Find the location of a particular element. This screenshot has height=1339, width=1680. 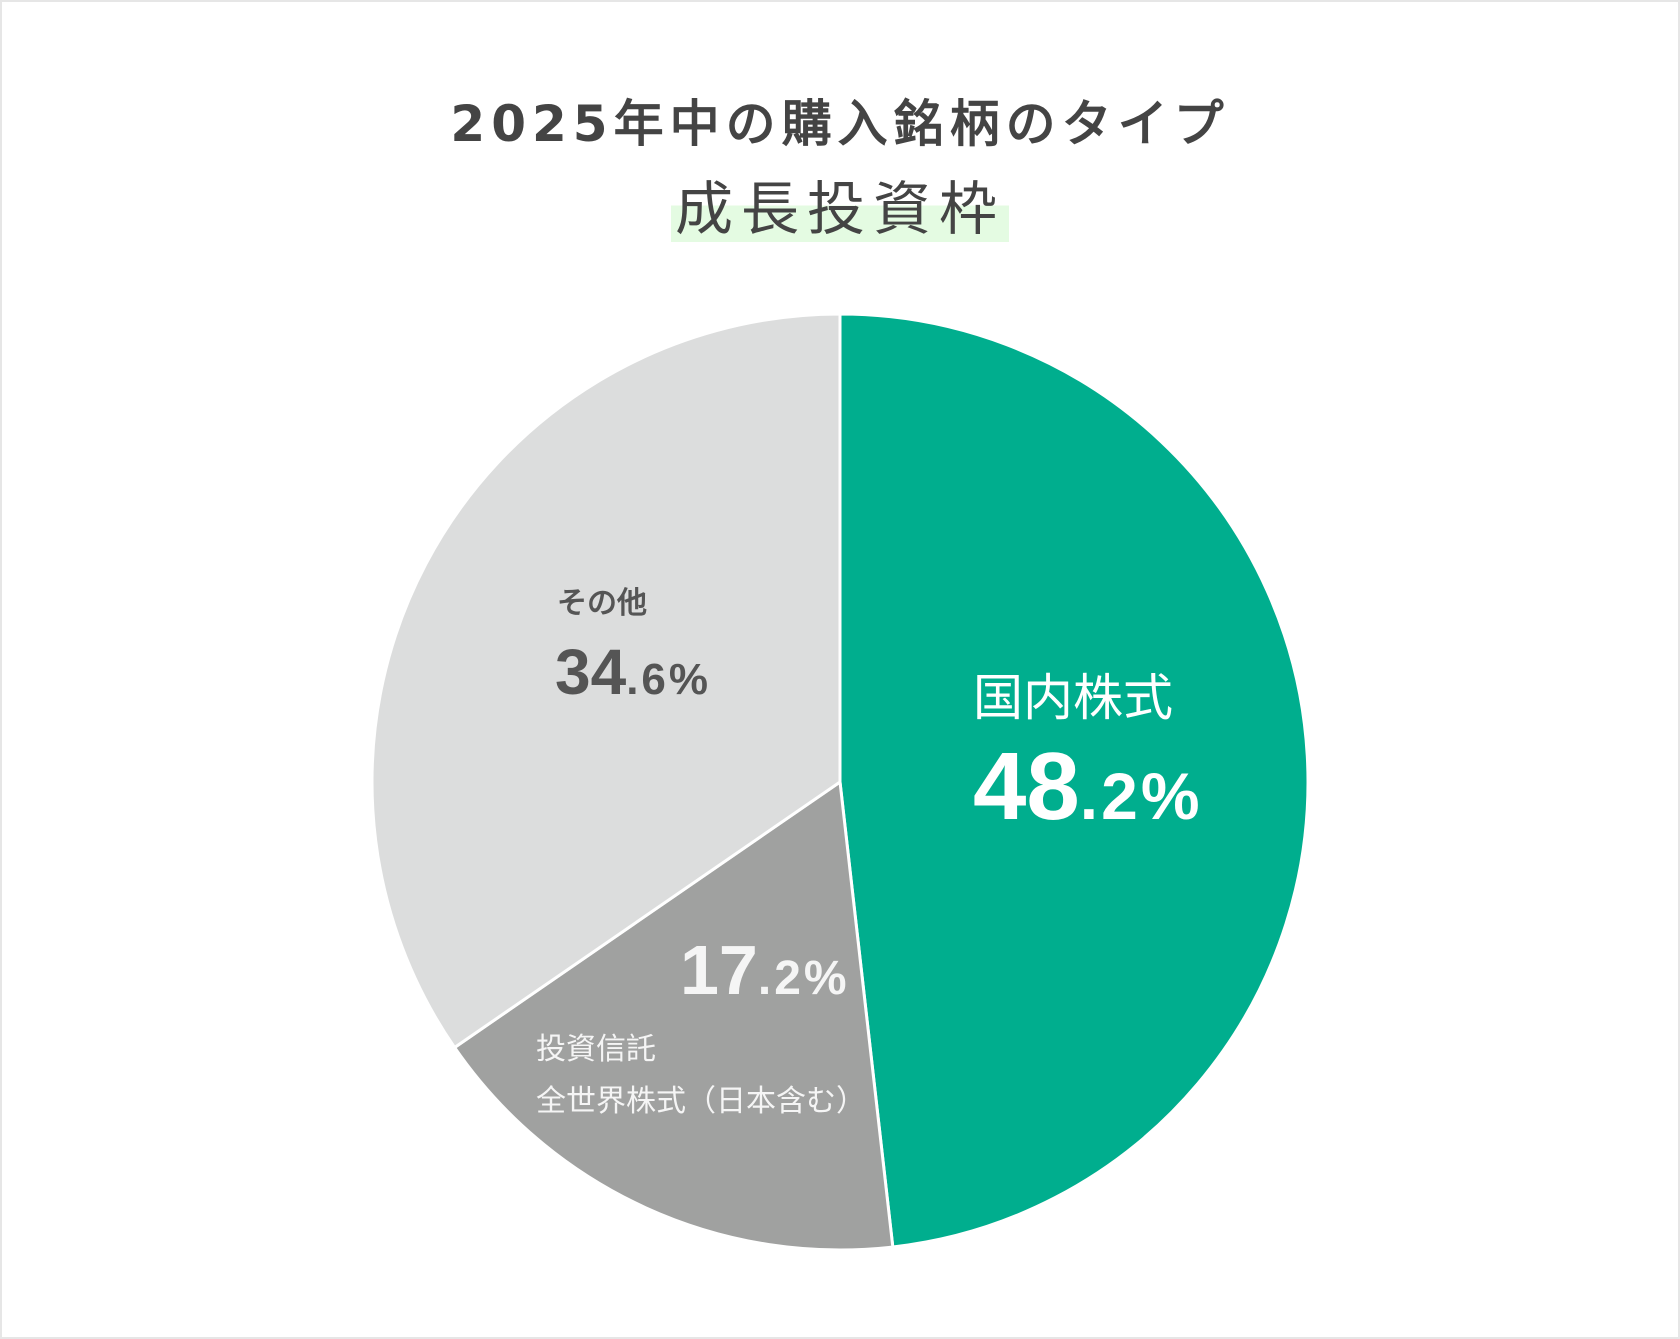

slice-sublabel-investment-trust: 全世界株式（日本含む） is located at coordinates (701, 1101).